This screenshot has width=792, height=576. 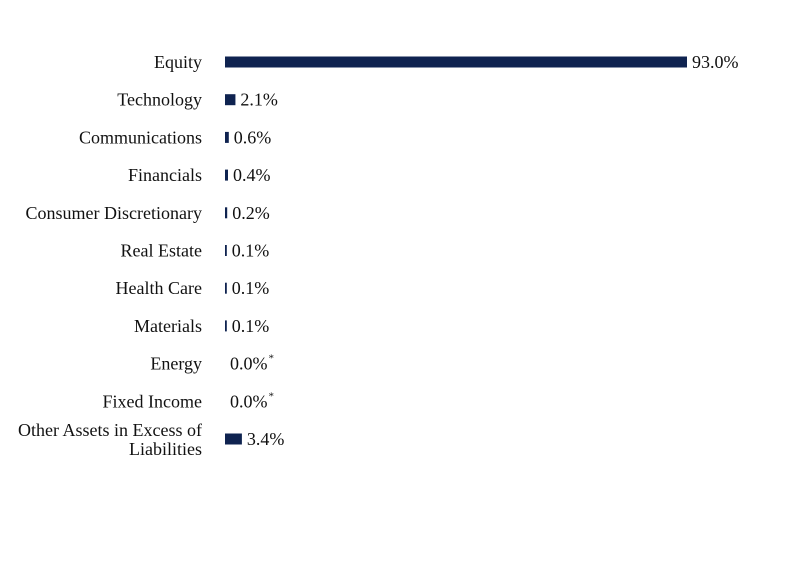 I want to click on category-label: Other Assets in Excess of Liabilities, so click(x=110, y=439).